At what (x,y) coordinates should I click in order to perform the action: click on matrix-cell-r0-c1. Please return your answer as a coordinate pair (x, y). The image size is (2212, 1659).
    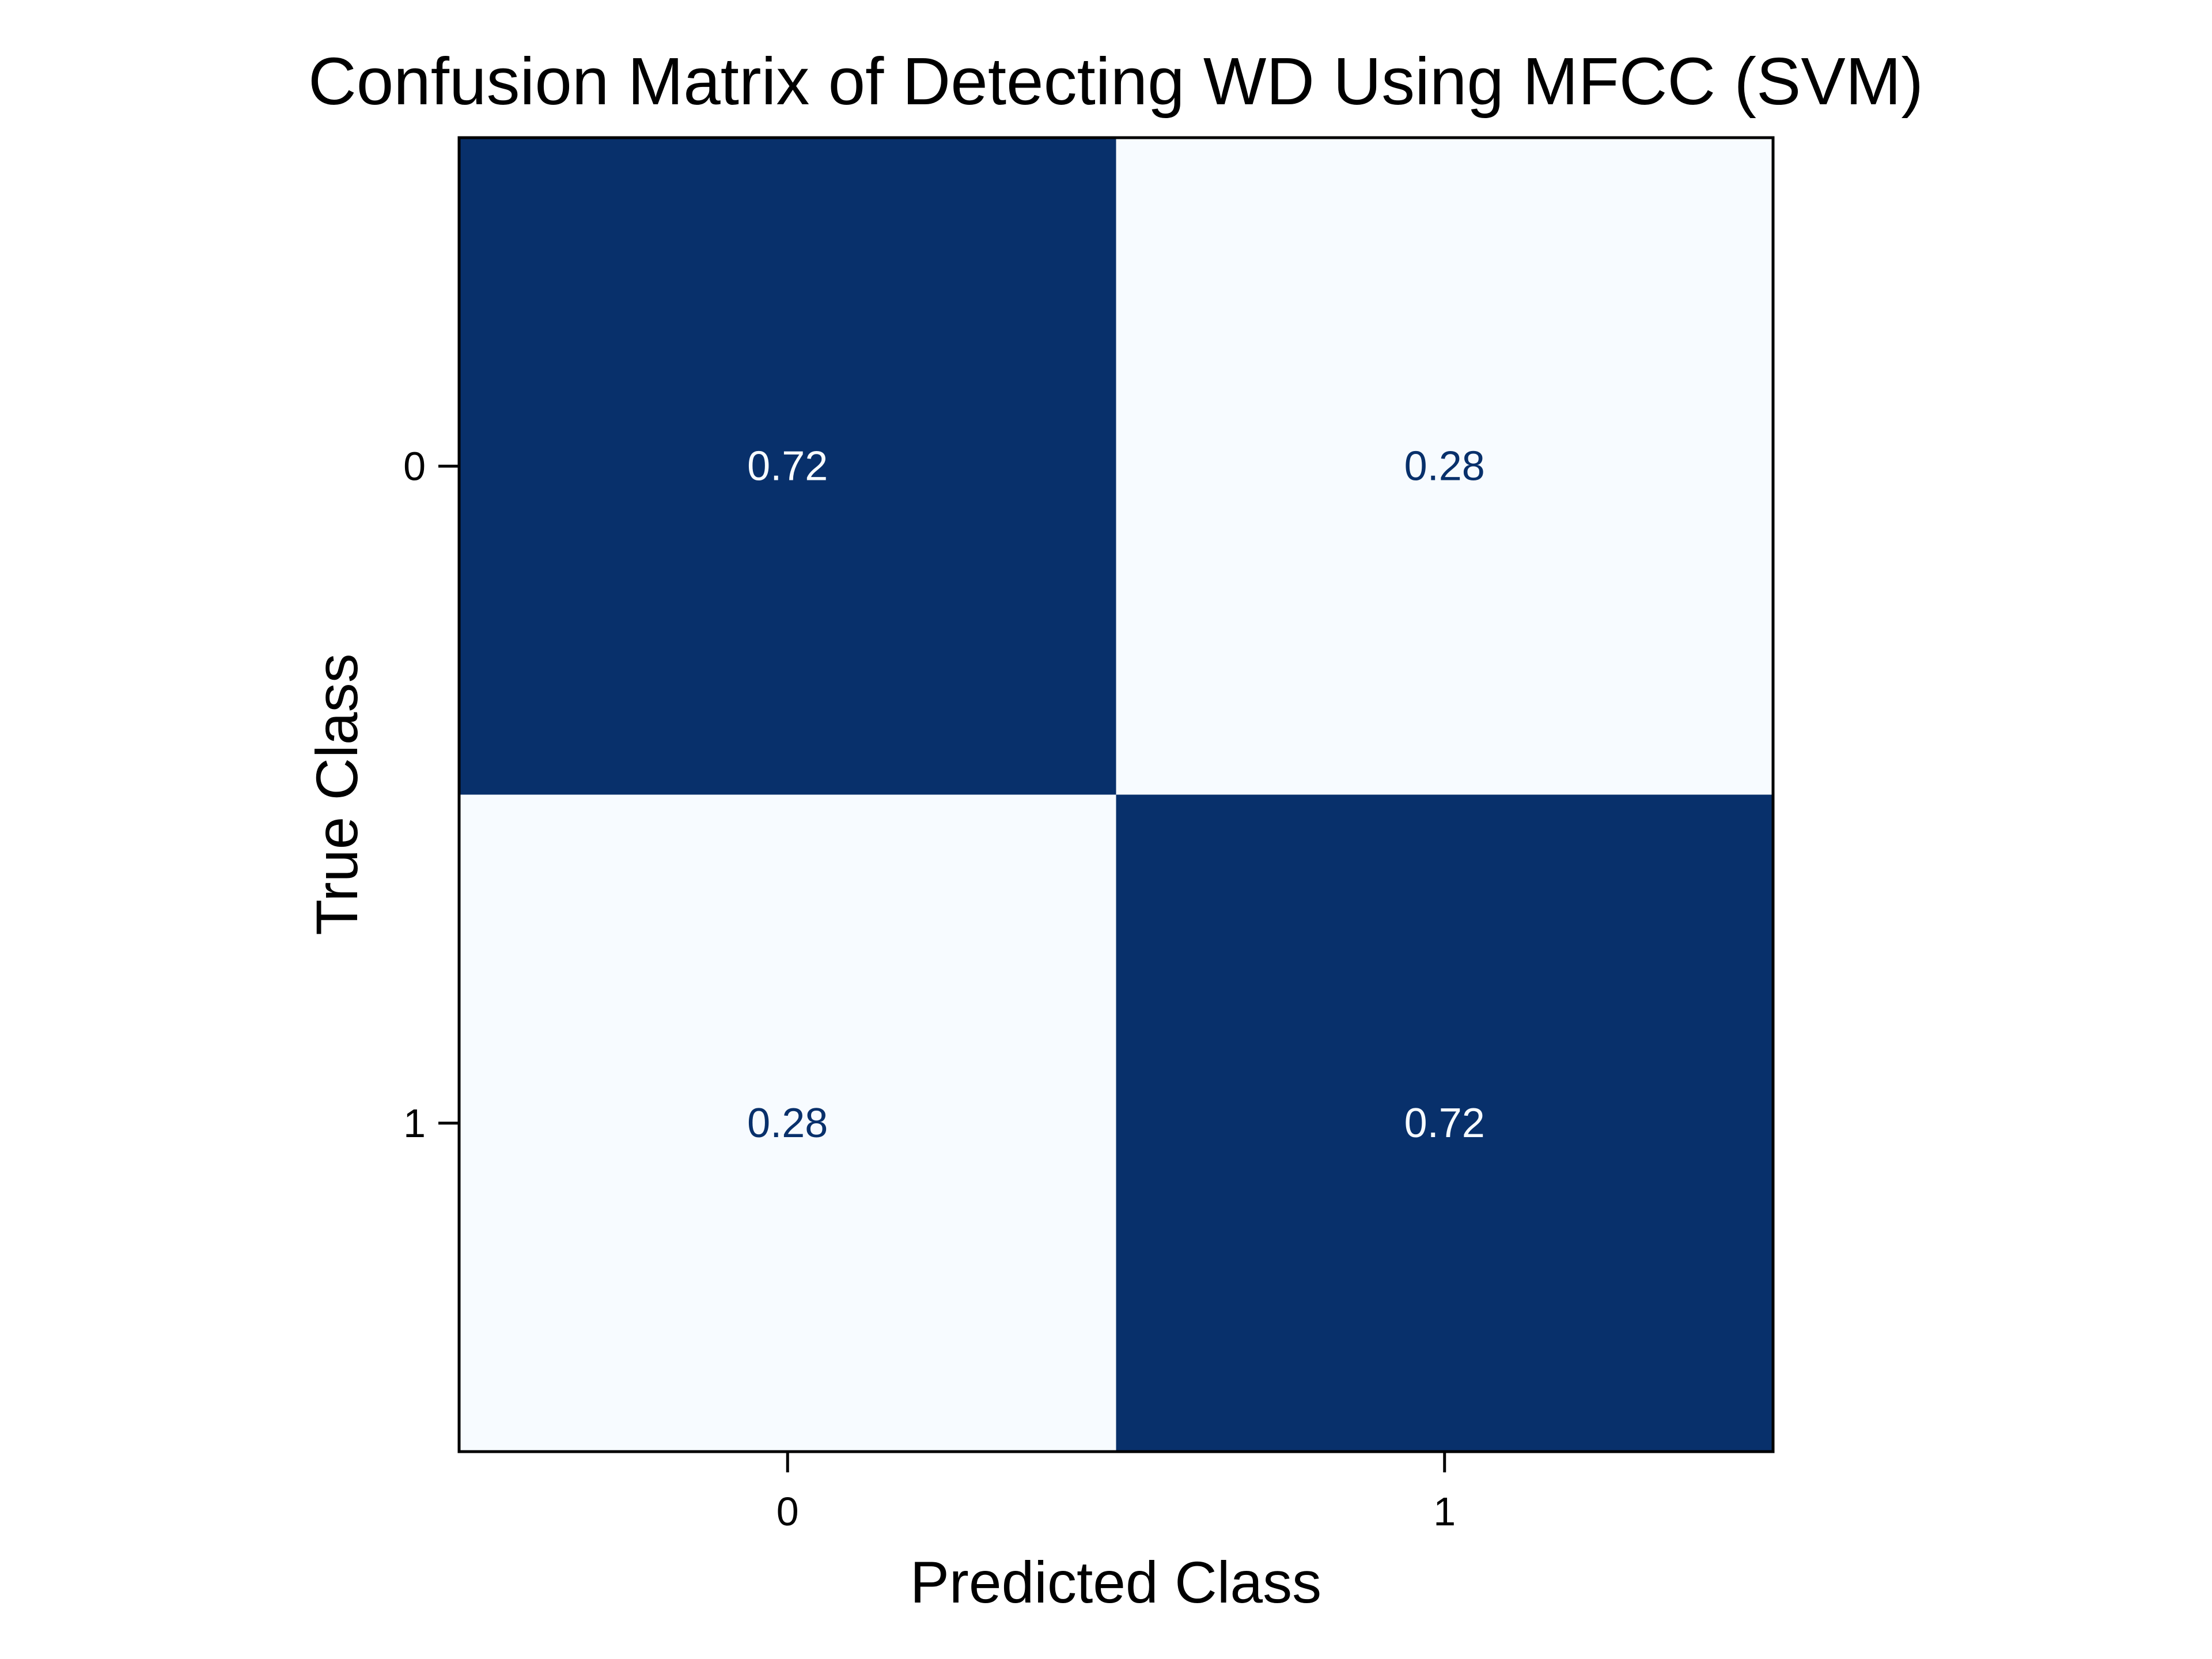
    Looking at the image, I should click on (1445, 466).